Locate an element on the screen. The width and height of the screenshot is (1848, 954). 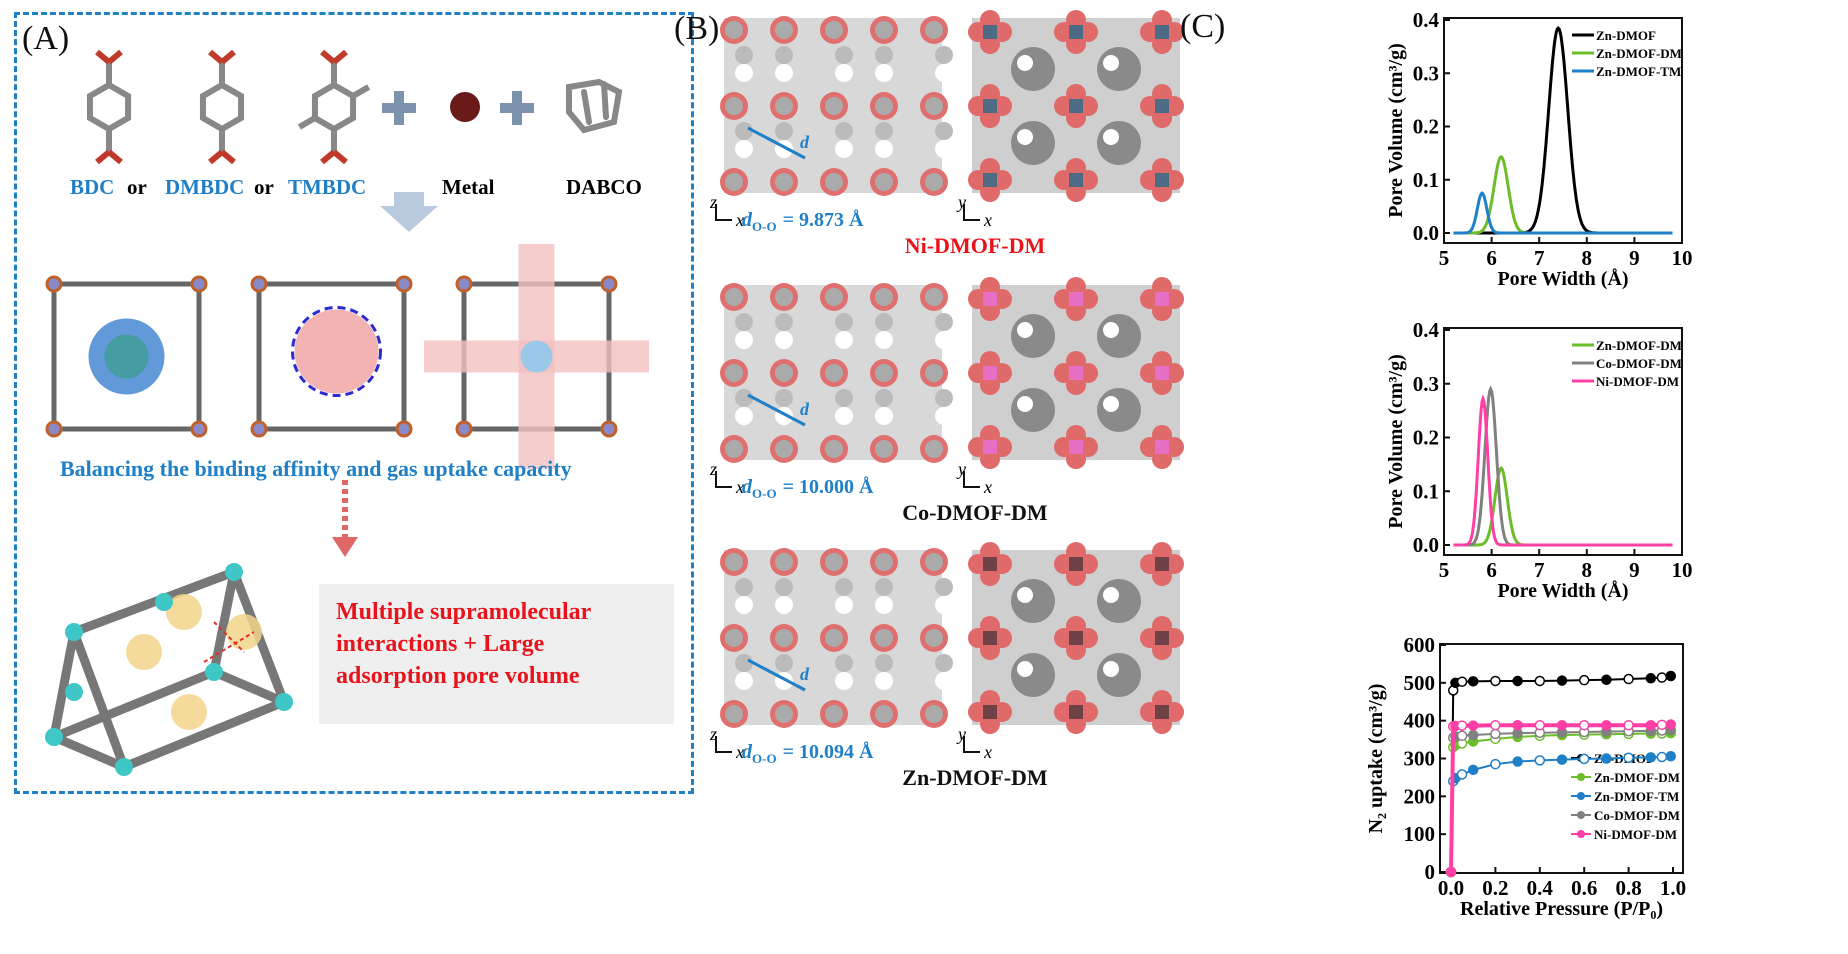
or-label: or is located at coordinates (137, 187).